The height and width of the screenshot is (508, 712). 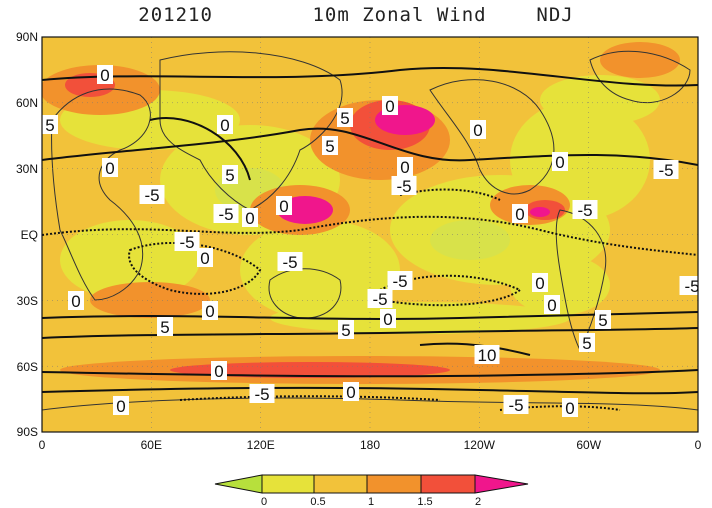 What do you see at coordinates (399, 15) in the screenshot?
I see `title-variable: 10m Zonal Wind` at bounding box center [399, 15].